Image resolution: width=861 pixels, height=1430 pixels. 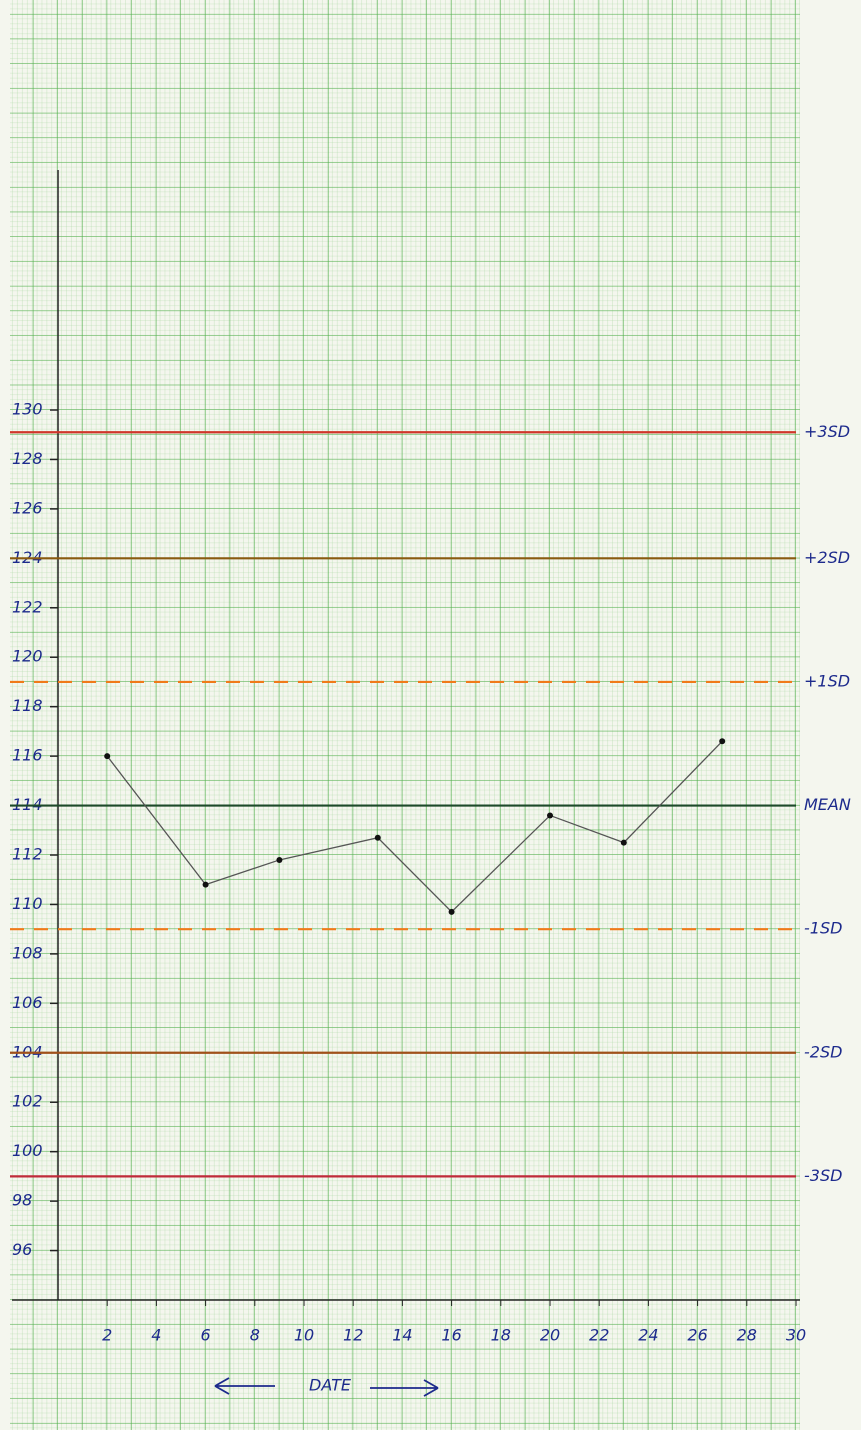 I want to click on y-tick-label: 102, so click(x=27, y=1101).